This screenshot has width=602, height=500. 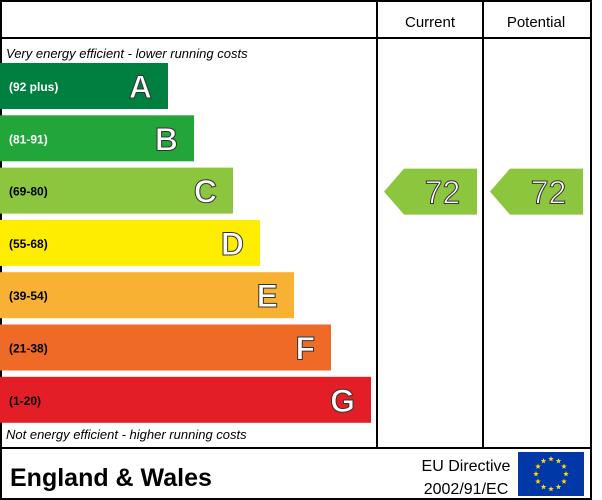 I want to click on band-range-label: (21-38), so click(x=28, y=349).